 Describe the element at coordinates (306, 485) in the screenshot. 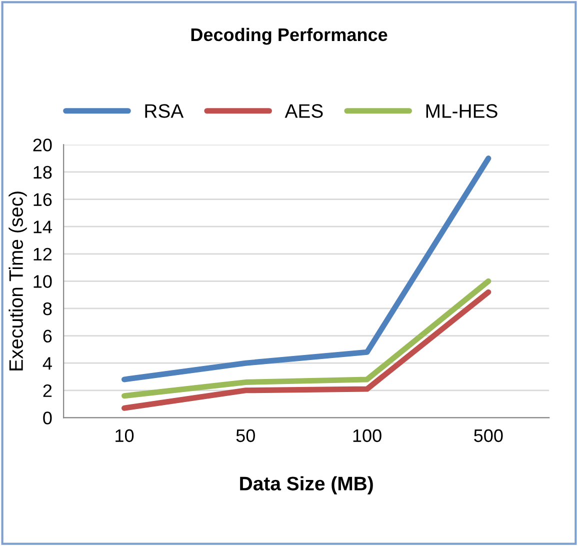

I see `x-axis-title: Data Size (MB)` at that location.